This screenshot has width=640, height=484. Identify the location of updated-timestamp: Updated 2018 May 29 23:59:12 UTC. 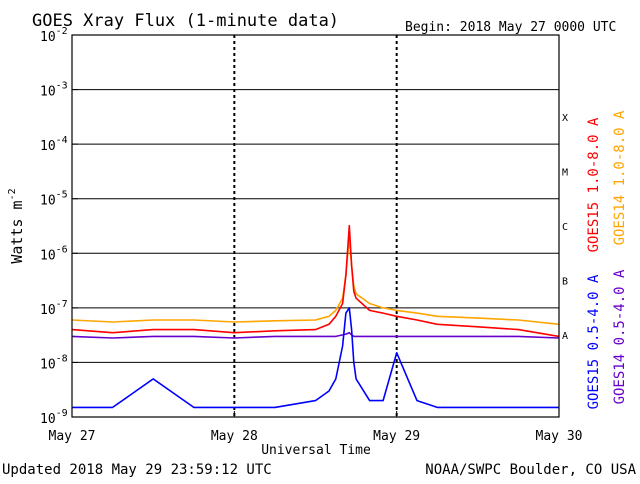
(137, 470).